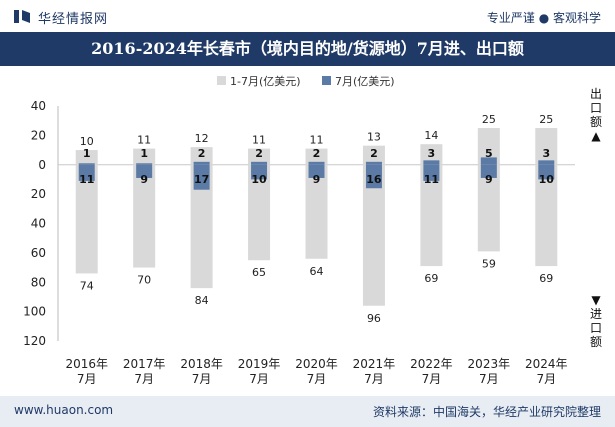  What do you see at coordinates (307, 49) in the screenshot?
I see `title-bar: 2016-2024年长春市（境内目的地/货源地）7月进、出口额` at bounding box center [307, 49].